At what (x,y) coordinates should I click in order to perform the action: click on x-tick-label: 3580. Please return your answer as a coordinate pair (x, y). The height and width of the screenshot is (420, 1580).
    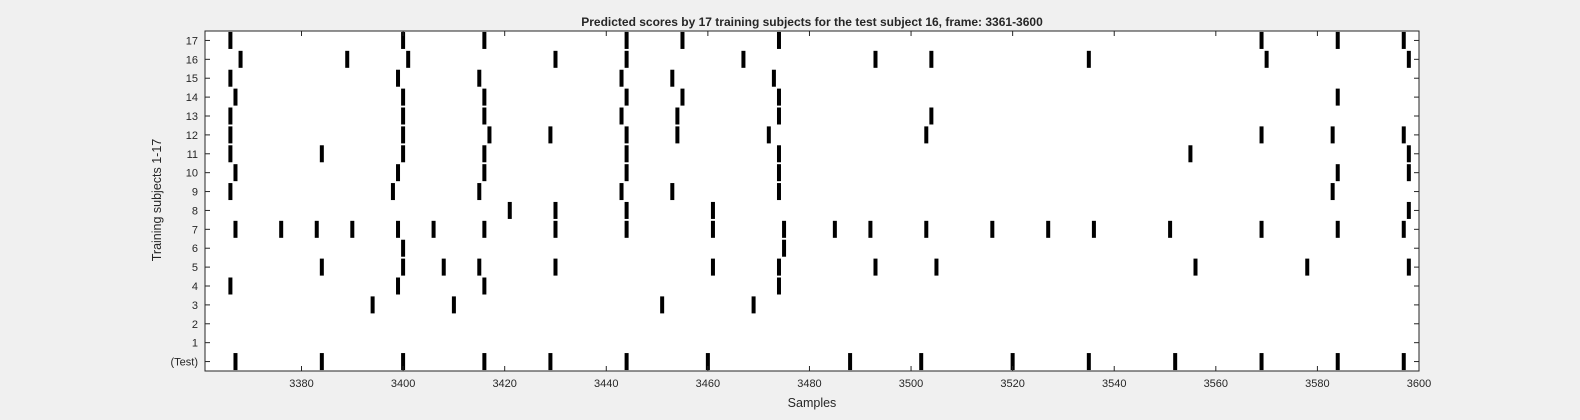
    Looking at the image, I should click on (1317, 384).